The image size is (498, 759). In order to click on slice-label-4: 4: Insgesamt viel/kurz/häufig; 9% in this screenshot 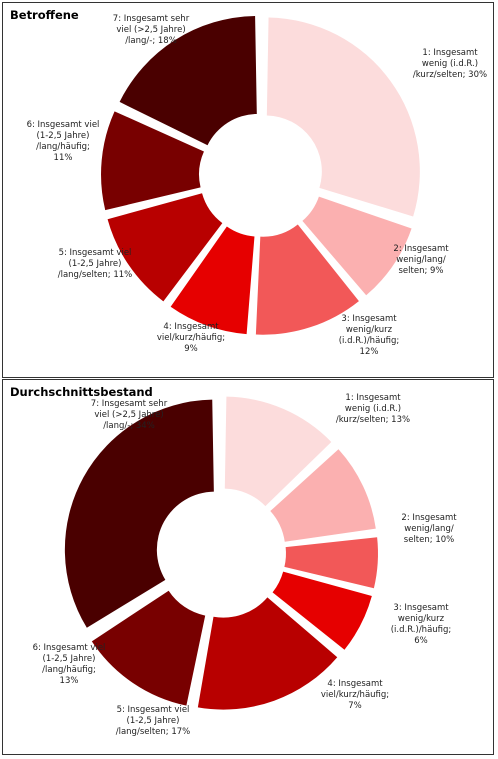, I will do `click(191, 338)`.